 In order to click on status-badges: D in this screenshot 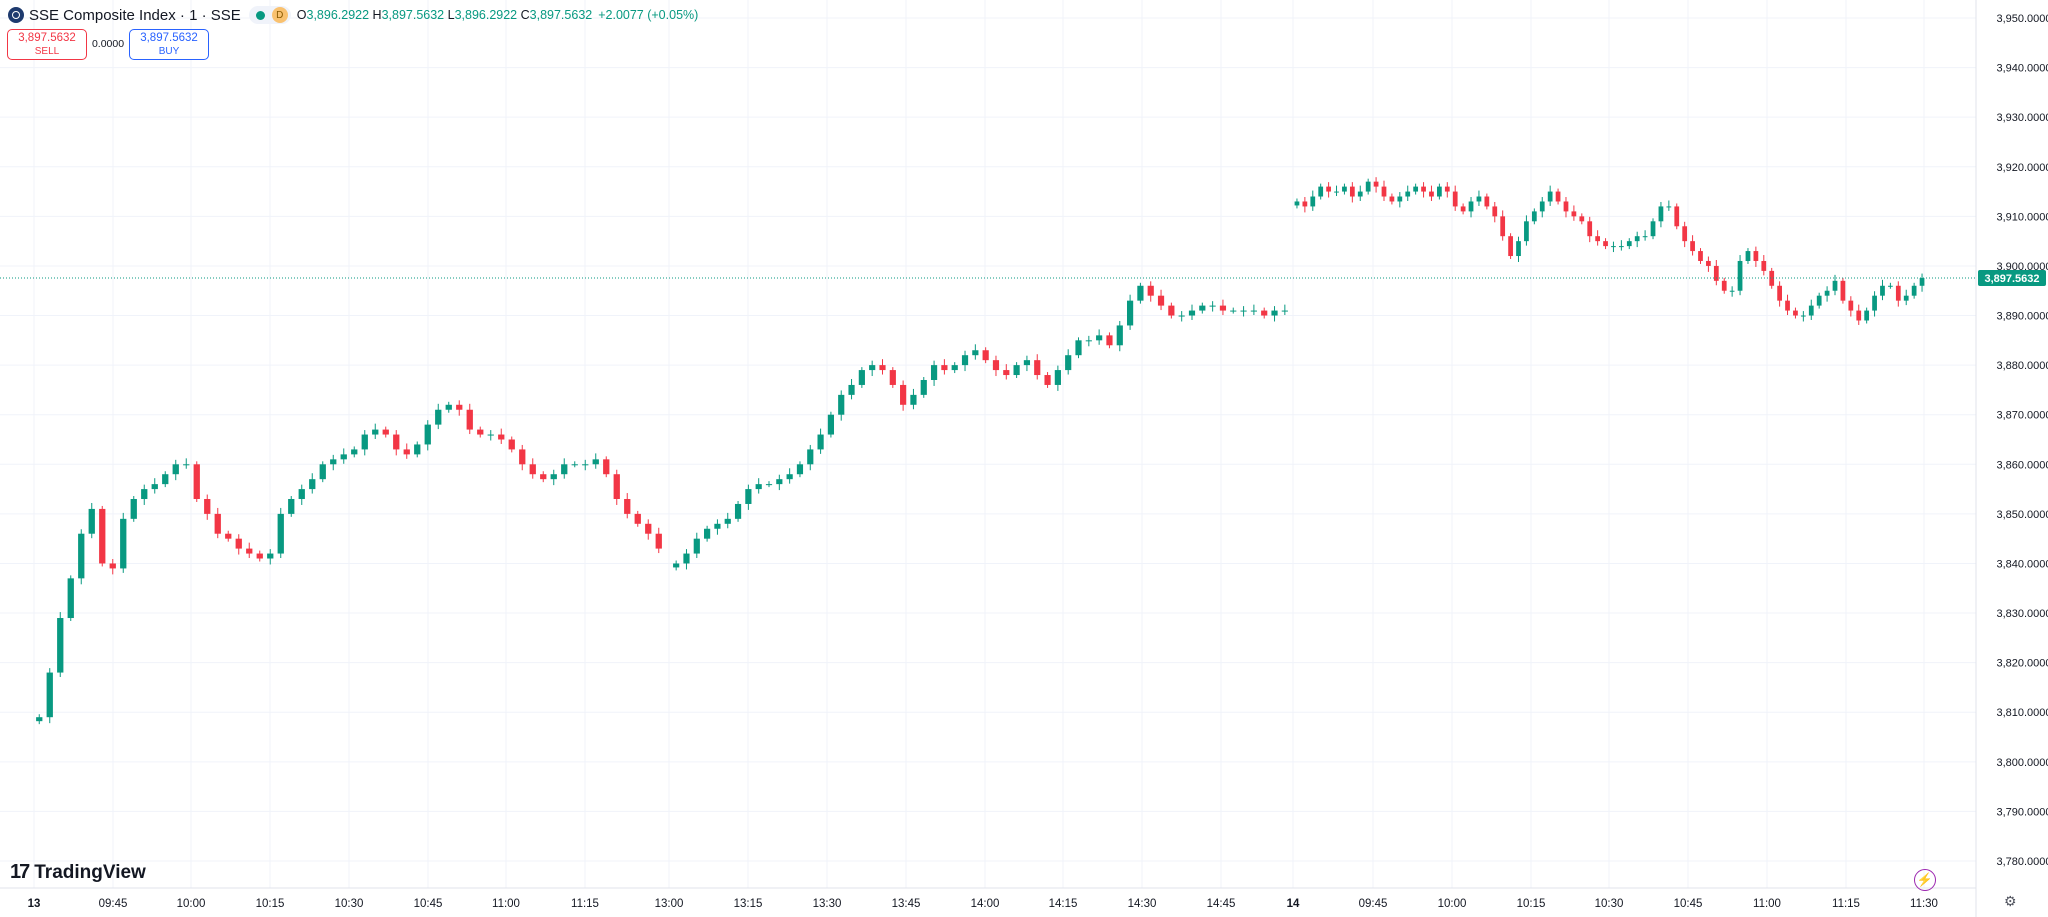, I will do `click(269, 15)`.